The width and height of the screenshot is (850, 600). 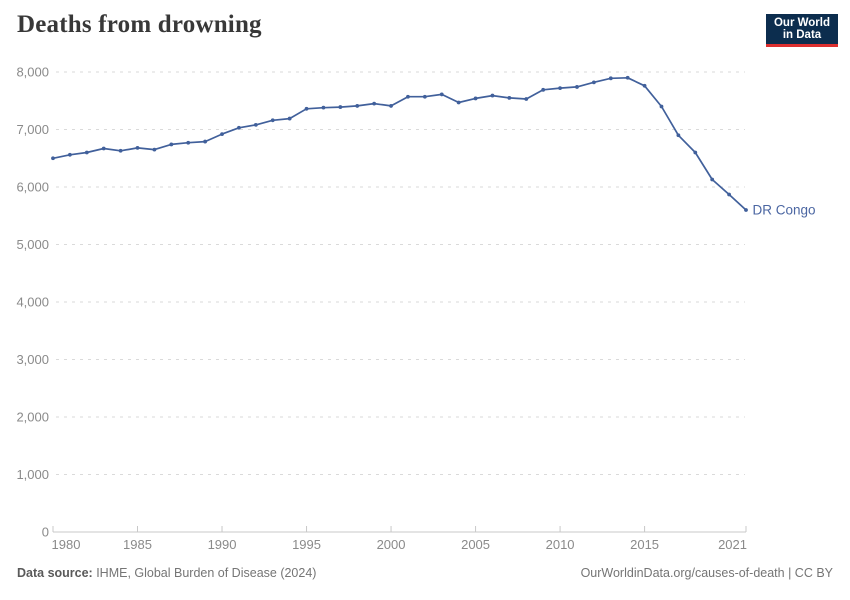 I want to click on owid-logo: Our World in Data, so click(x=802, y=30).